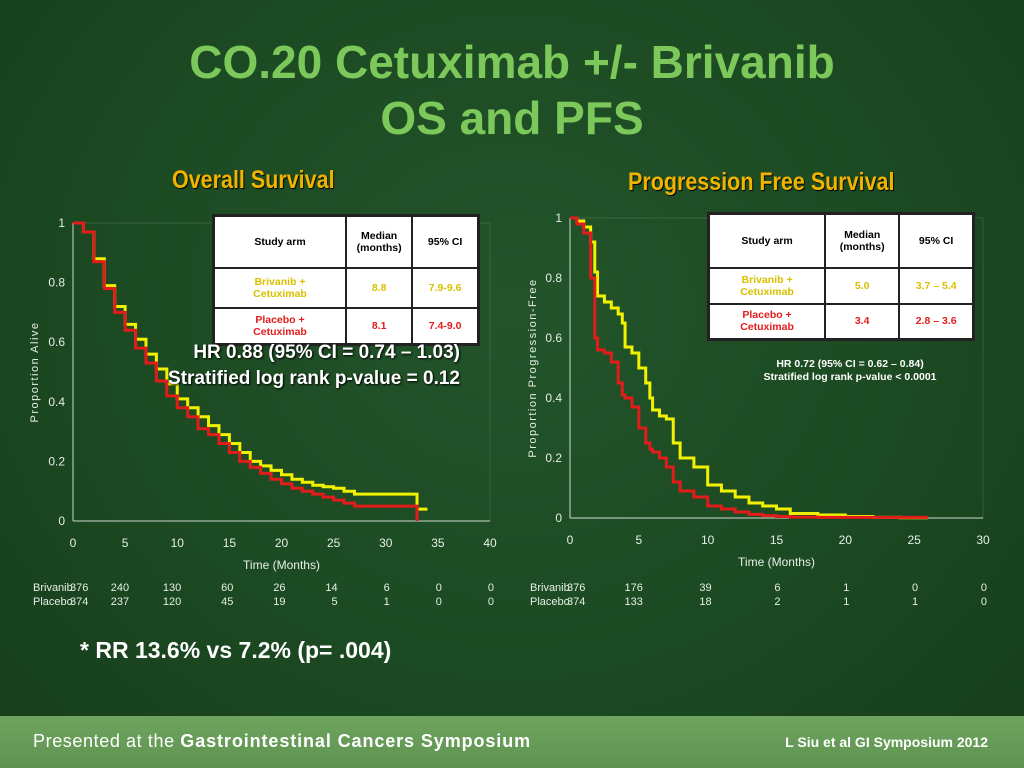 This screenshot has height=768, width=1024. What do you see at coordinates (490, 543) in the screenshot?
I see `x-tick-label: 40` at bounding box center [490, 543].